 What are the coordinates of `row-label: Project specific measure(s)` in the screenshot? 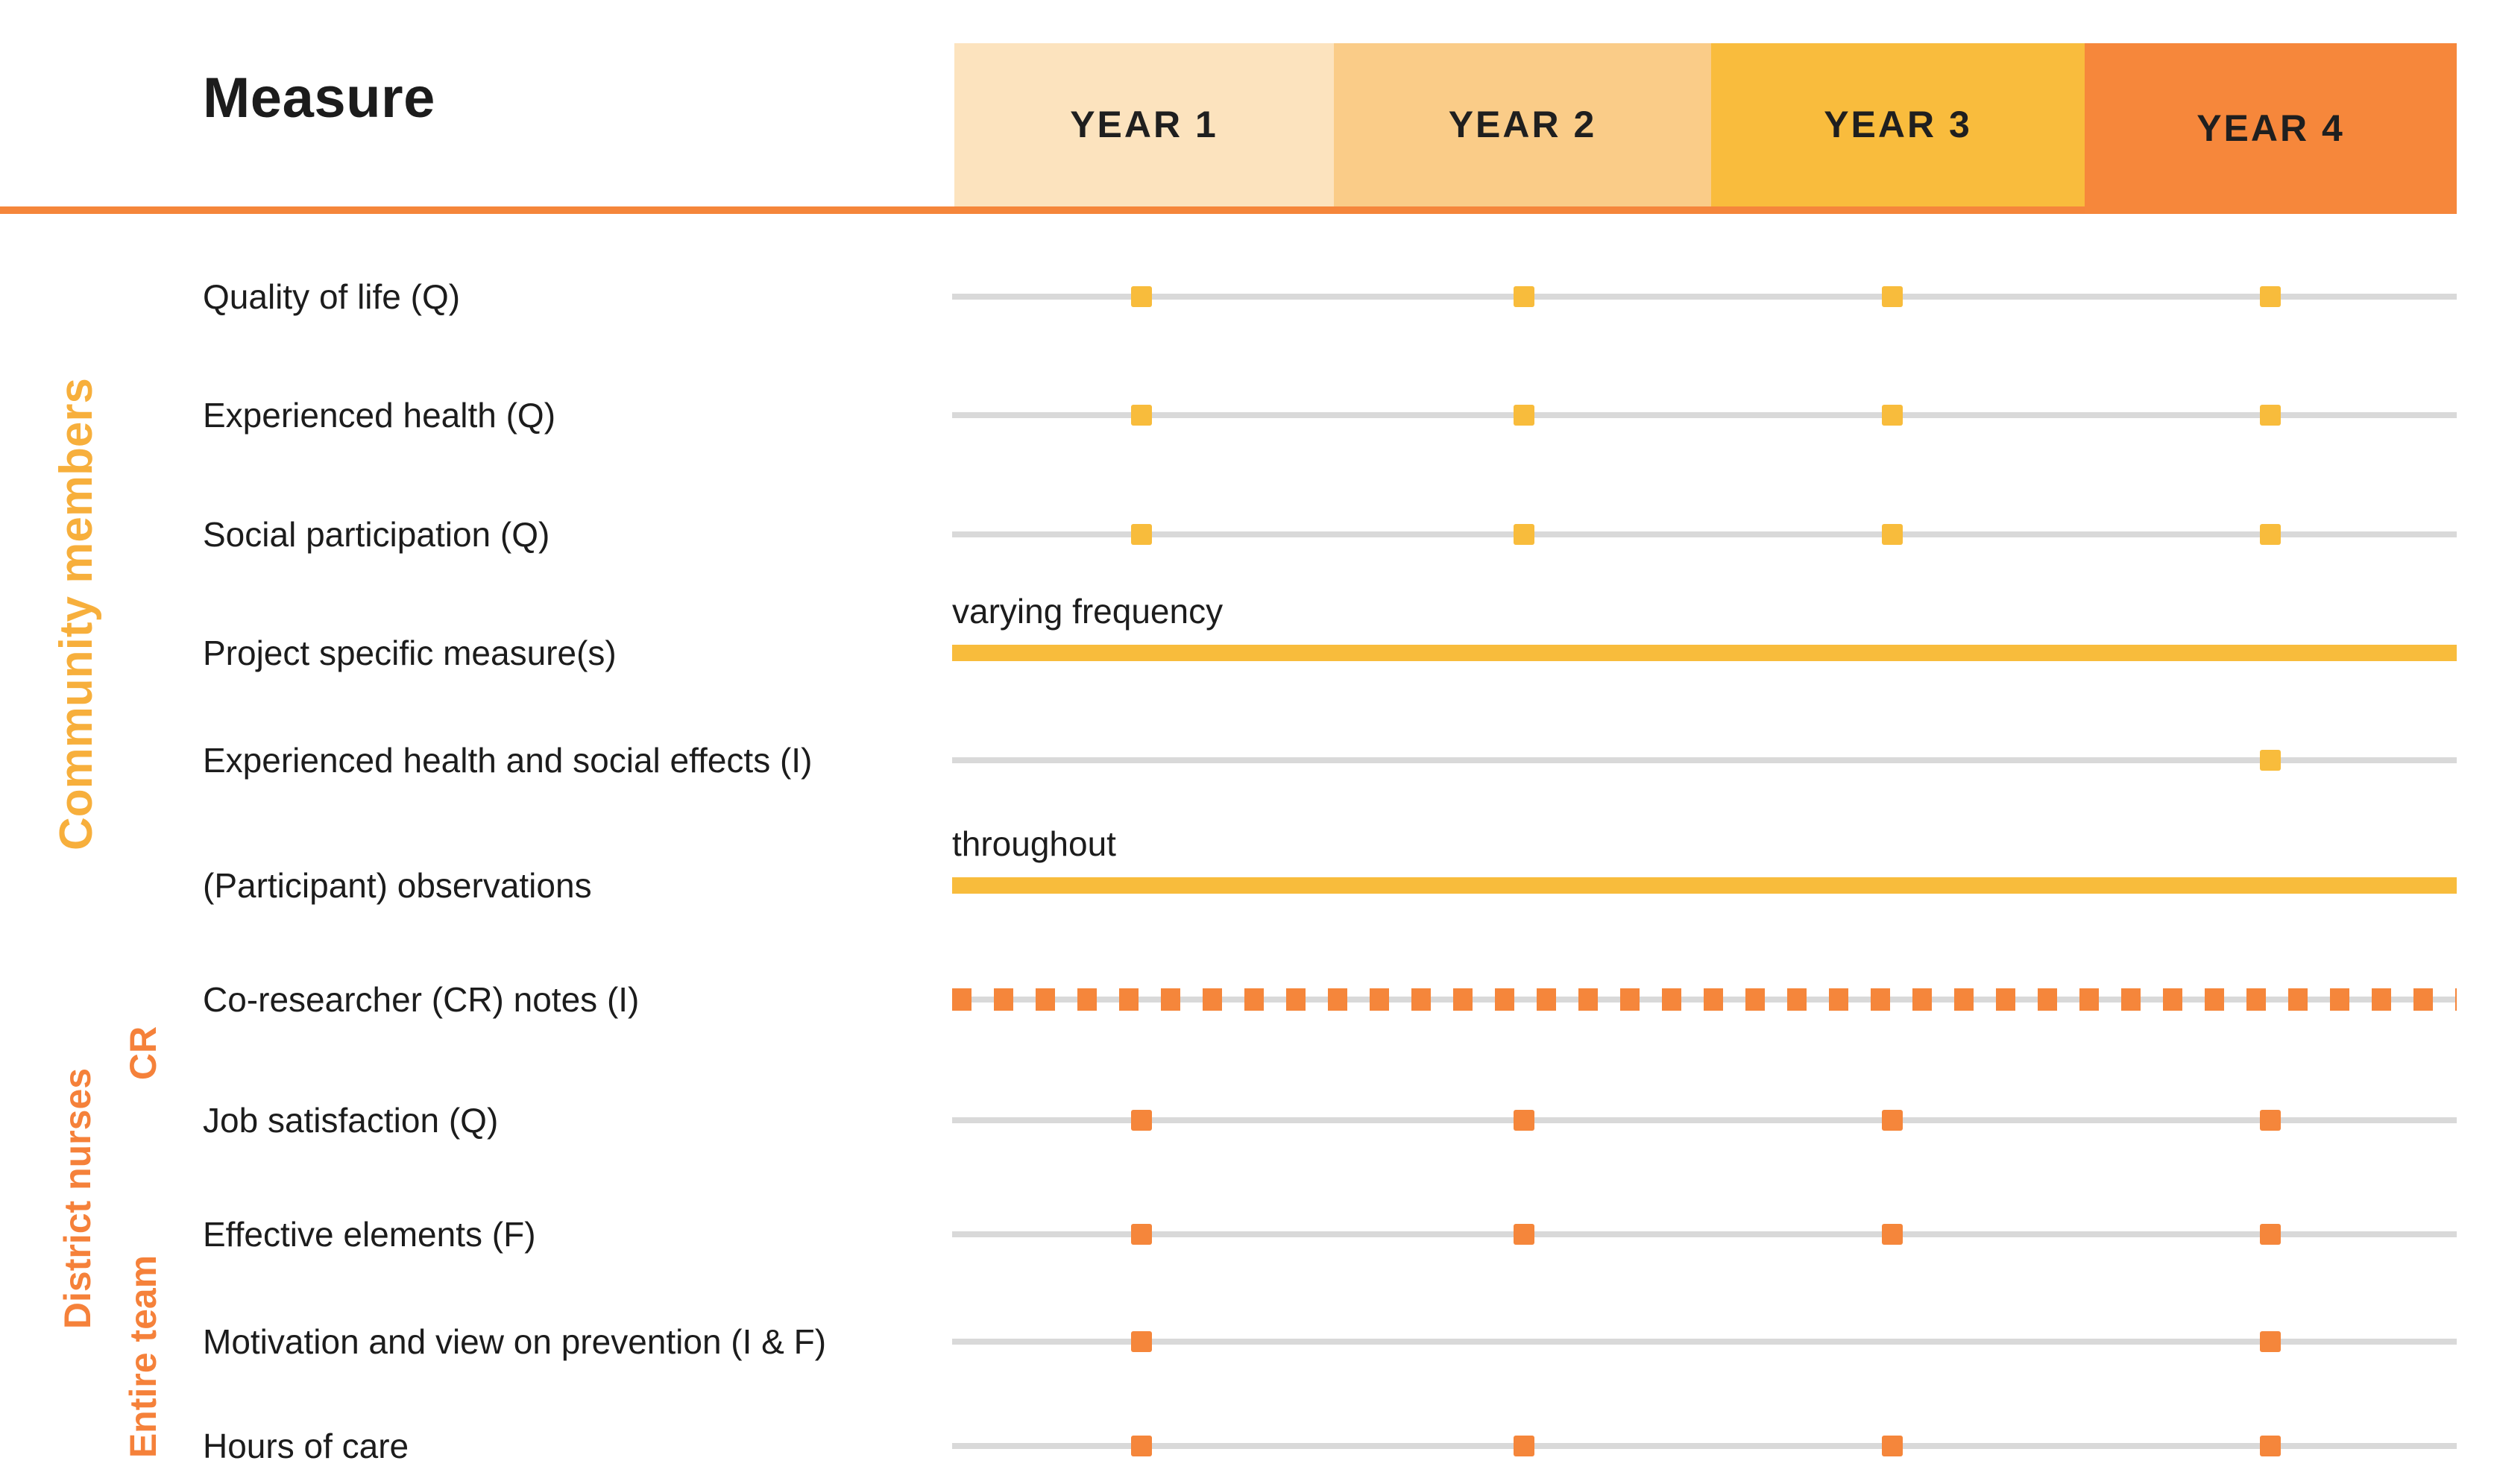 It's located at (410, 653).